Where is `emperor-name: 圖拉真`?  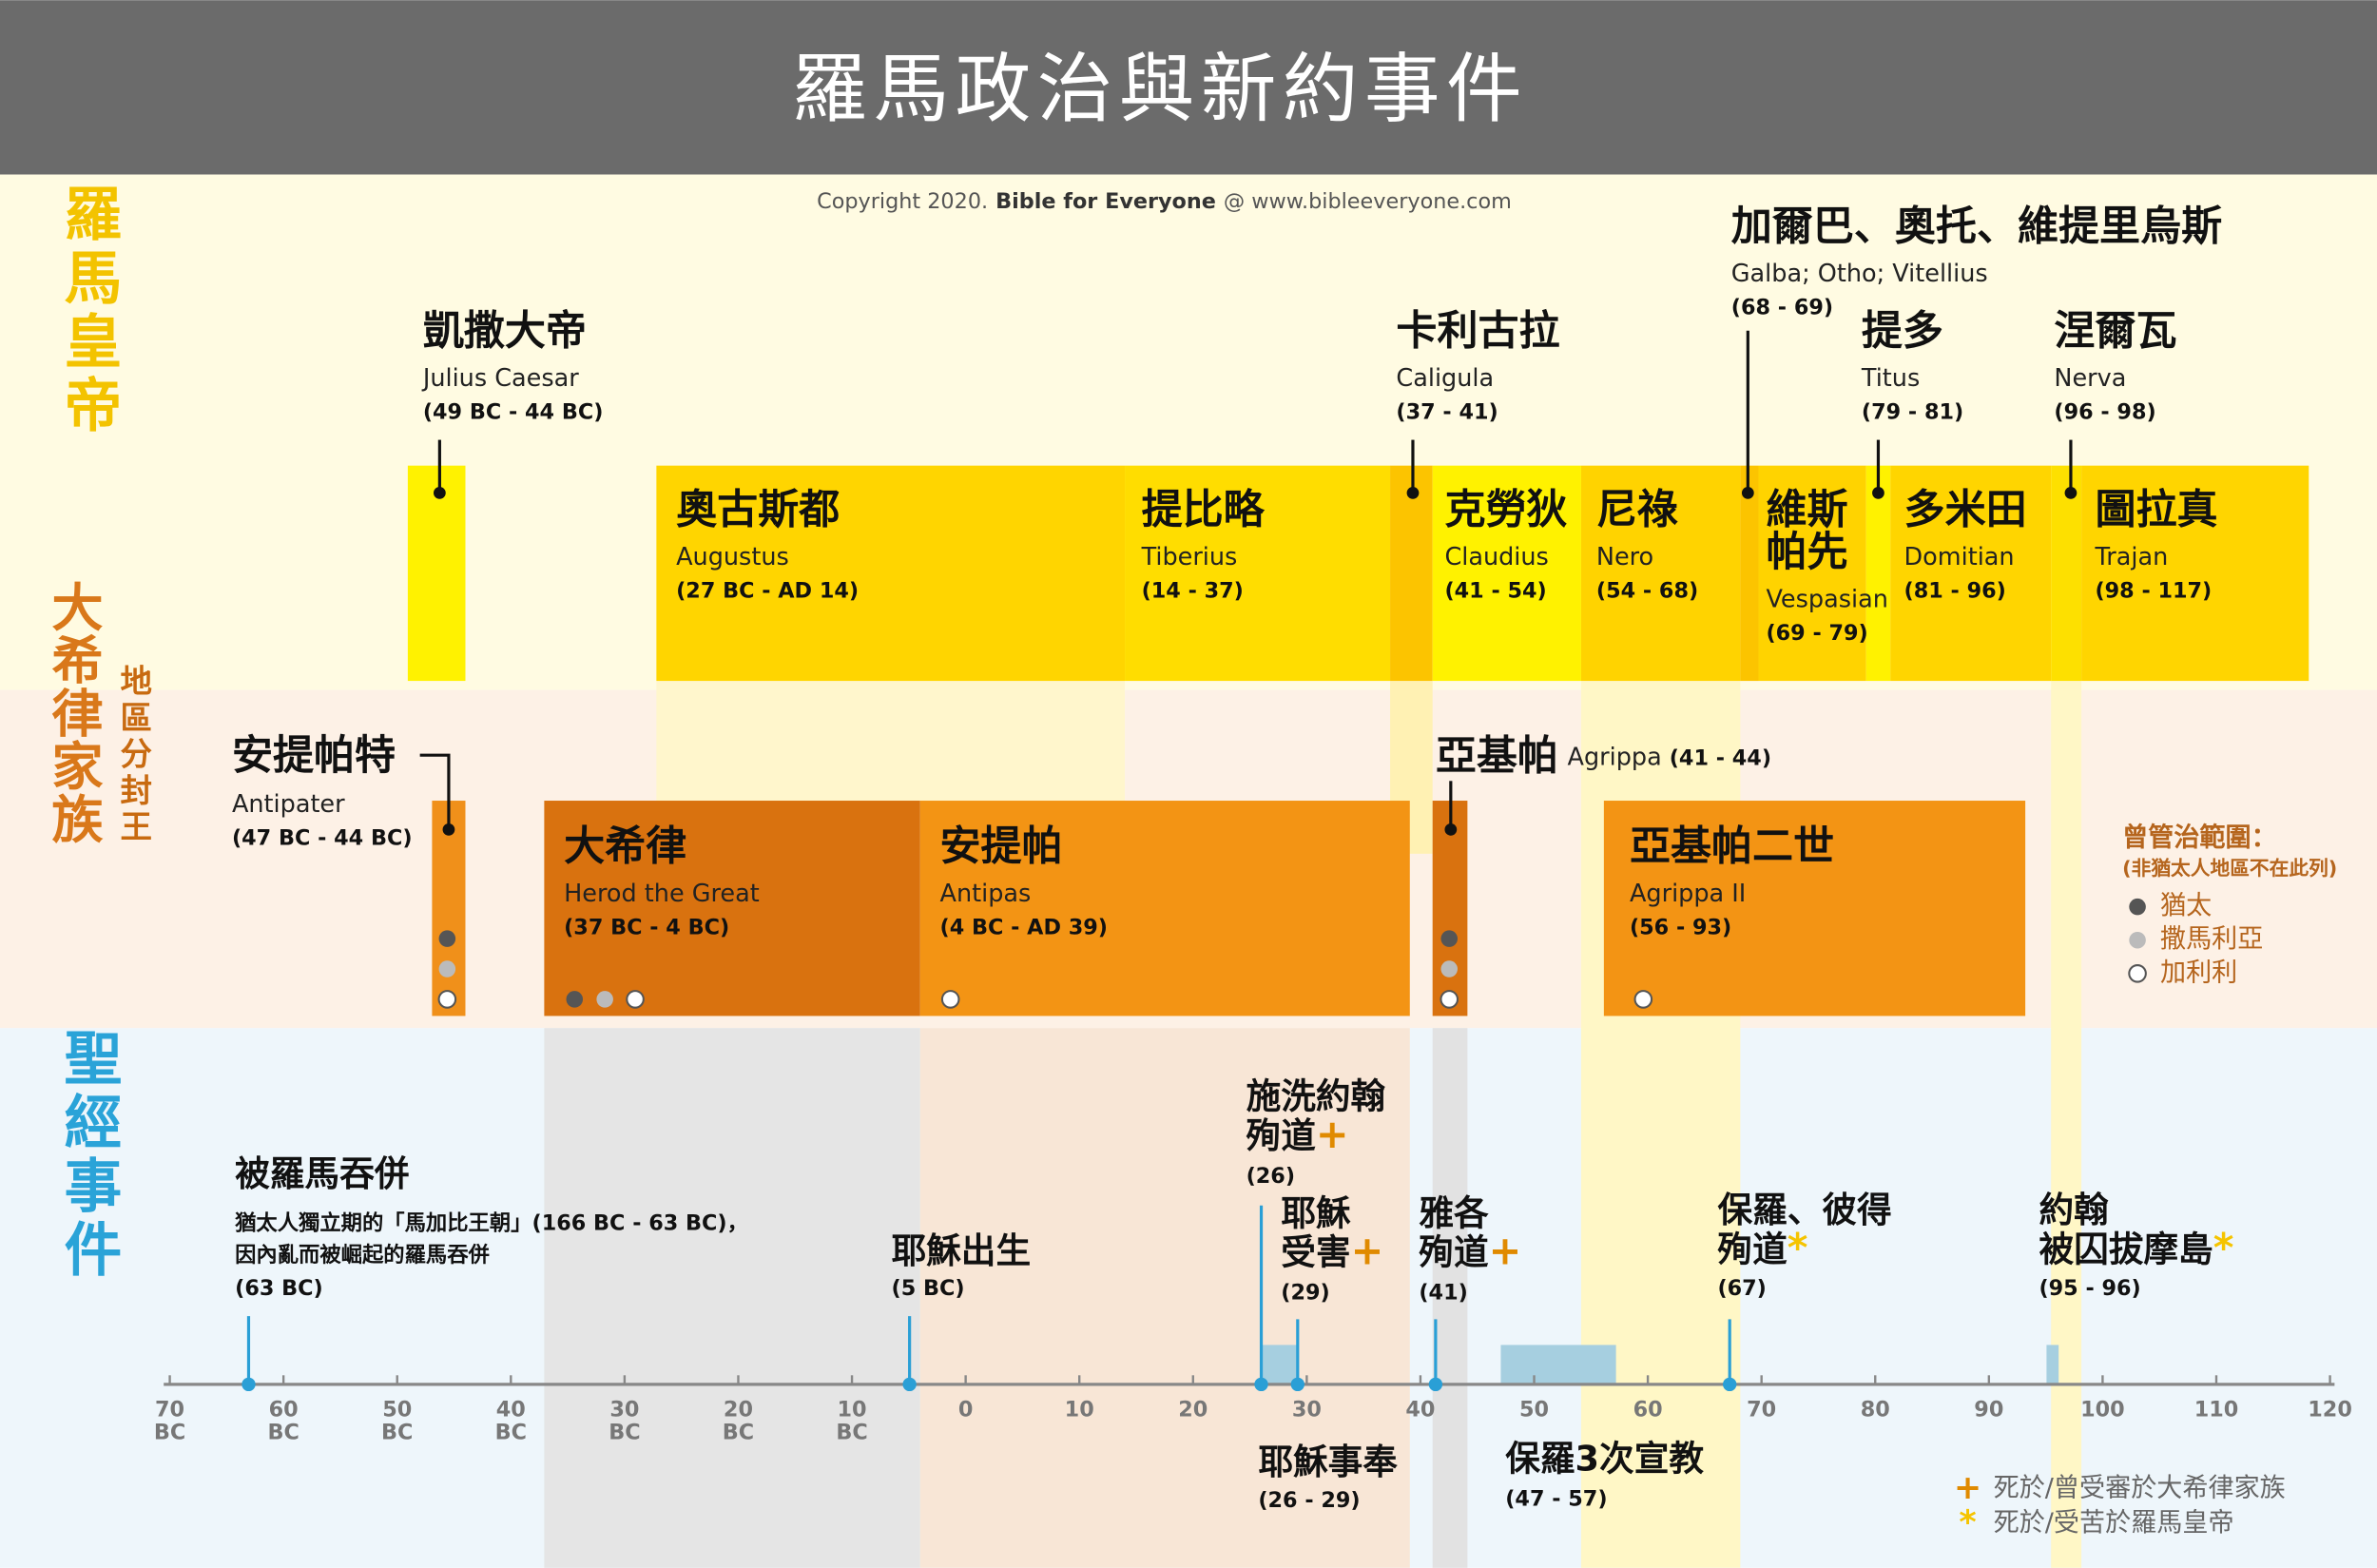
emperor-name: 圖拉真 is located at coordinates (2156, 510).